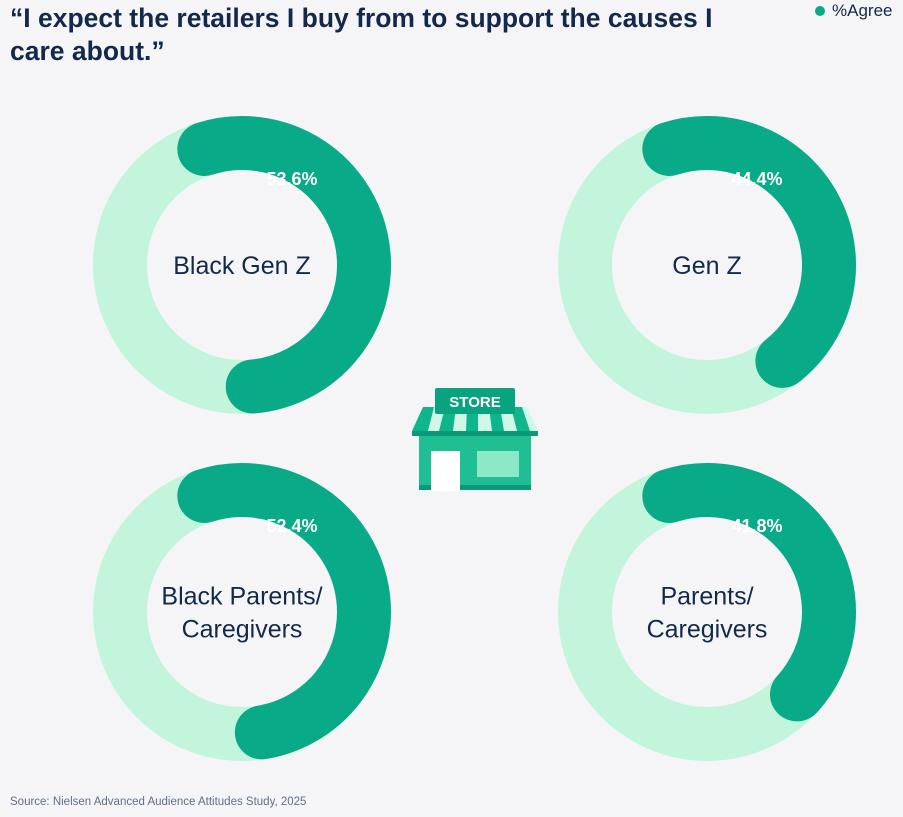 The image size is (903, 817). I want to click on donut-chart: 52.4% Black Parents/Caregivers, so click(242, 612).